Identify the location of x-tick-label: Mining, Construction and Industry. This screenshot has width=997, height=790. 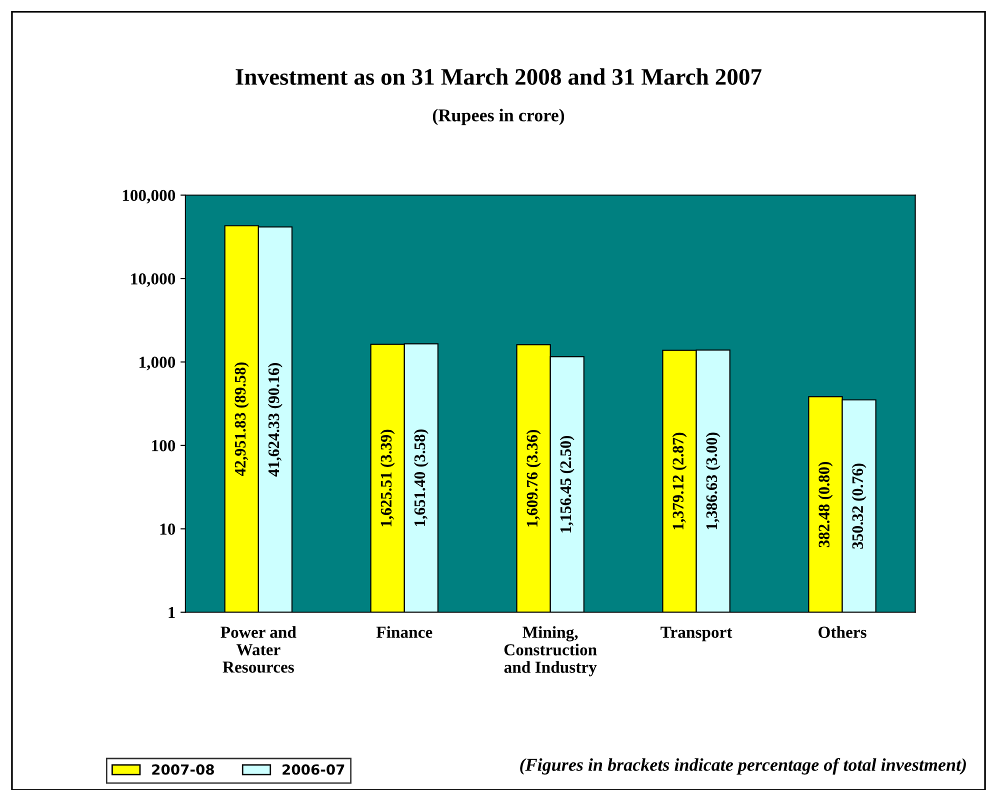
(550, 651).